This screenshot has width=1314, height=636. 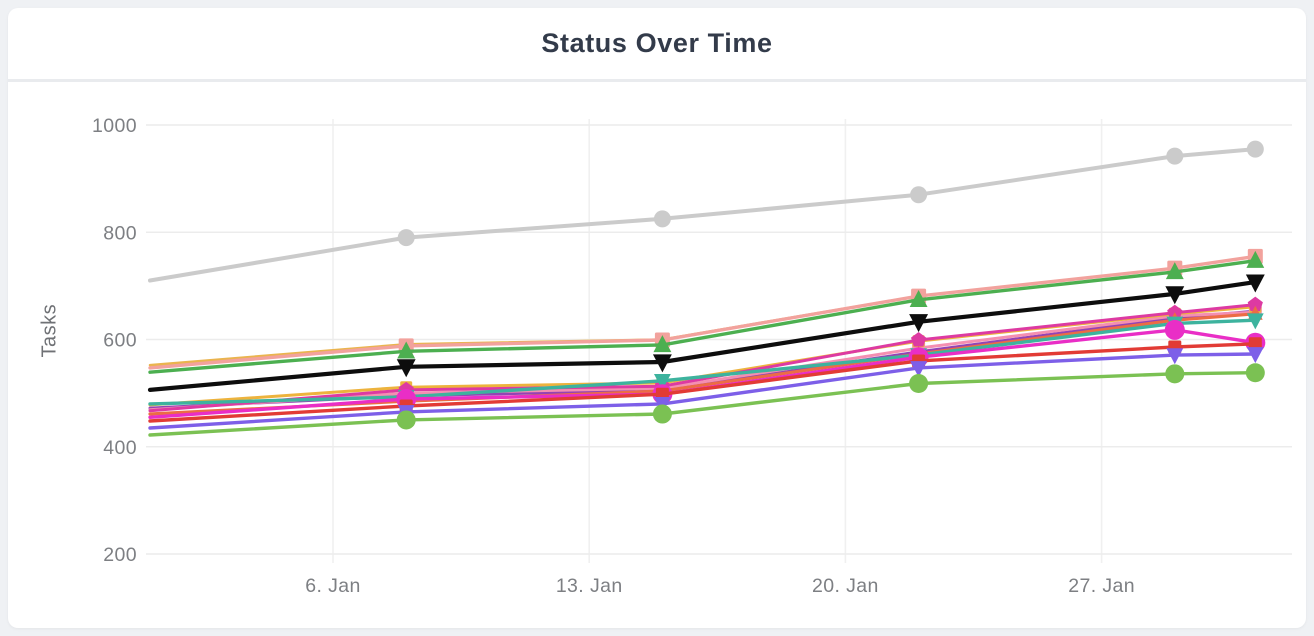 I want to click on y-tick-label: 200, so click(x=120, y=555).